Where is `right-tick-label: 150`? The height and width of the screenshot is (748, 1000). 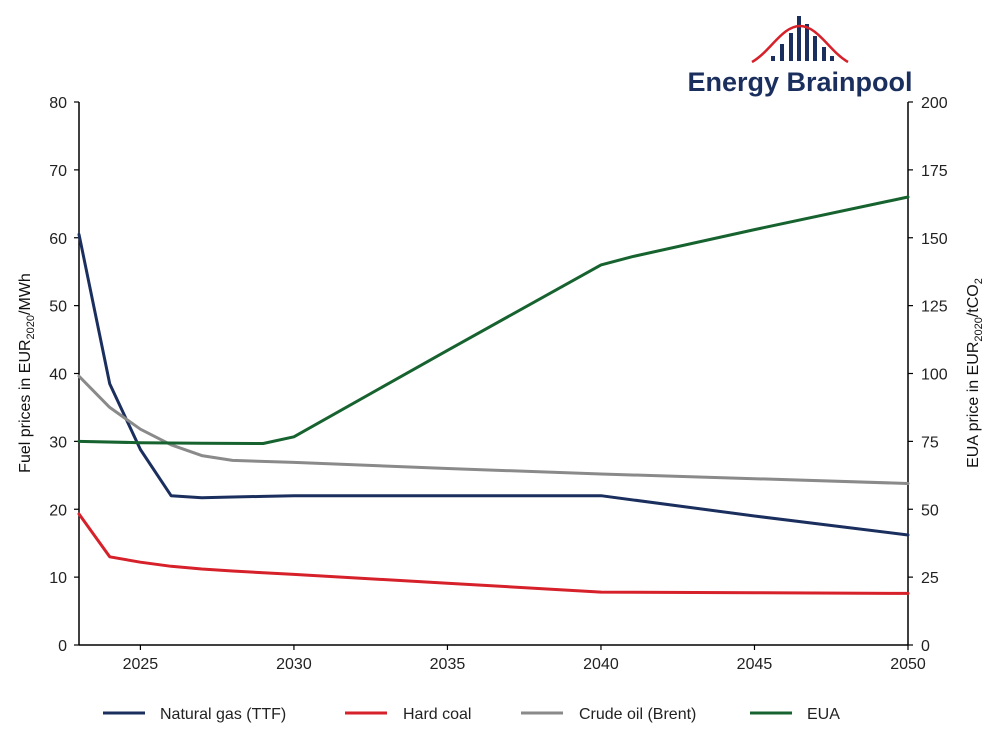 right-tick-label: 150 is located at coordinates (934, 239).